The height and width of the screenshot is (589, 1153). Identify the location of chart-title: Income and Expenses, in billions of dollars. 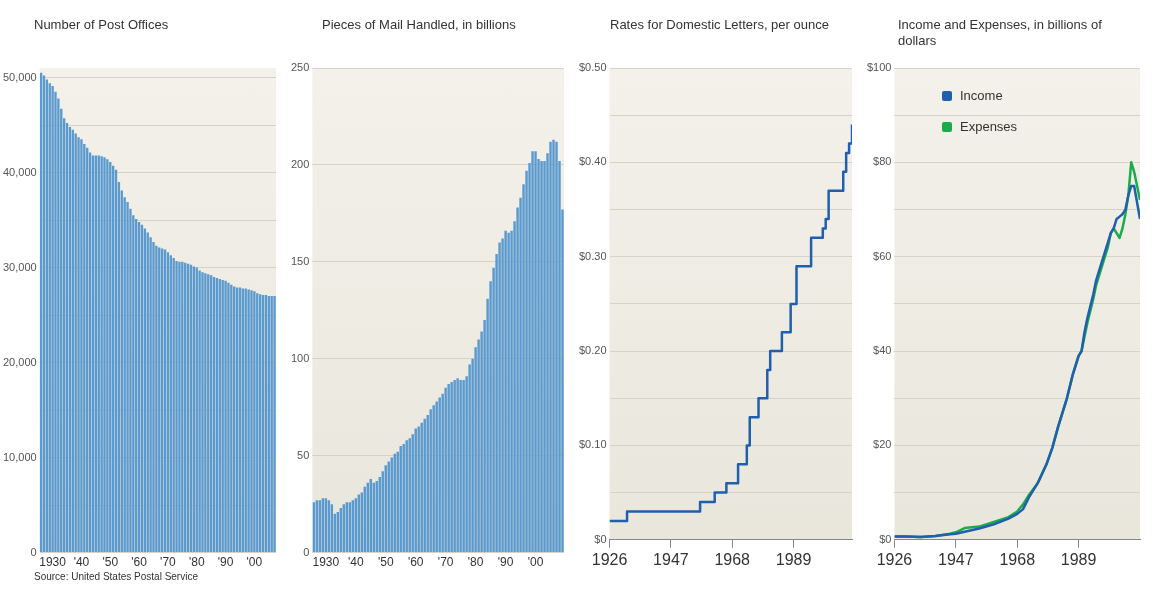
(1000, 33).